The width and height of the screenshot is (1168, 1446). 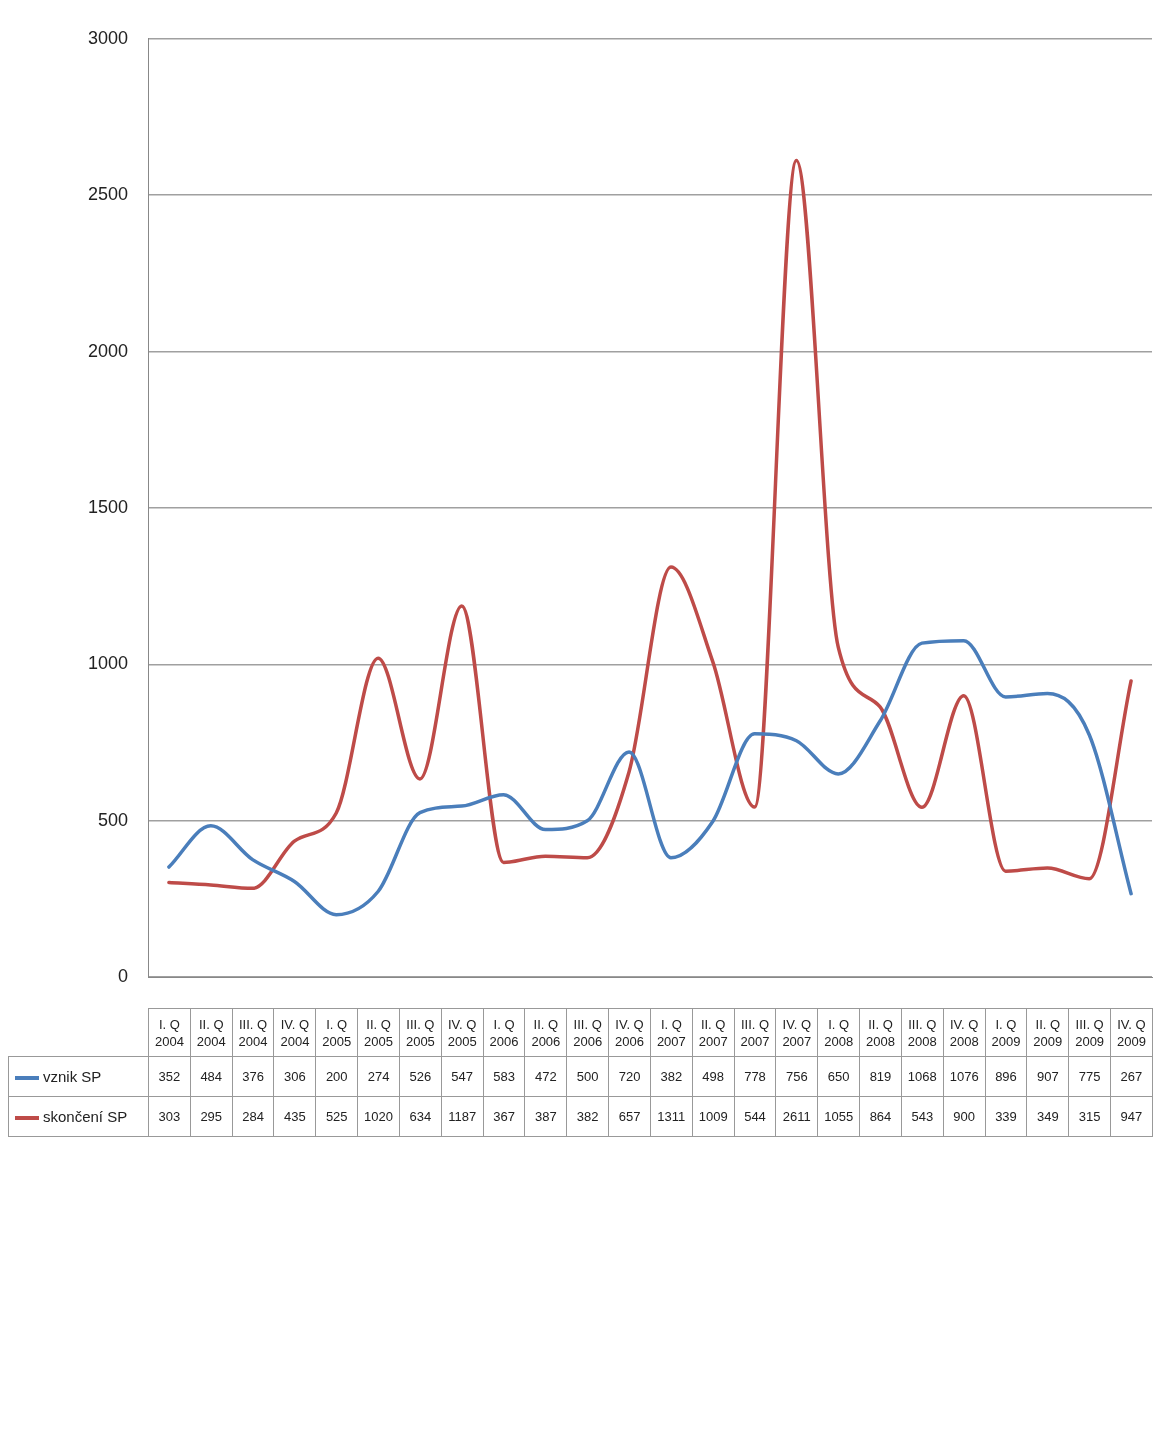 What do you see at coordinates (838, 1076) in the screenshot?
I see `data-label: 650` at bounding box center [838, 1076].